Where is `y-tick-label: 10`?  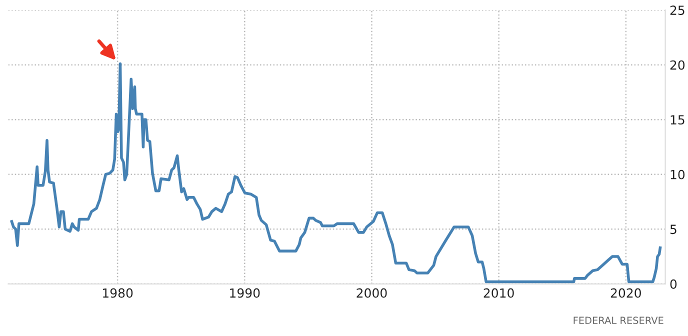 y-tick-label: 10 is located at coordinates (677, 175).